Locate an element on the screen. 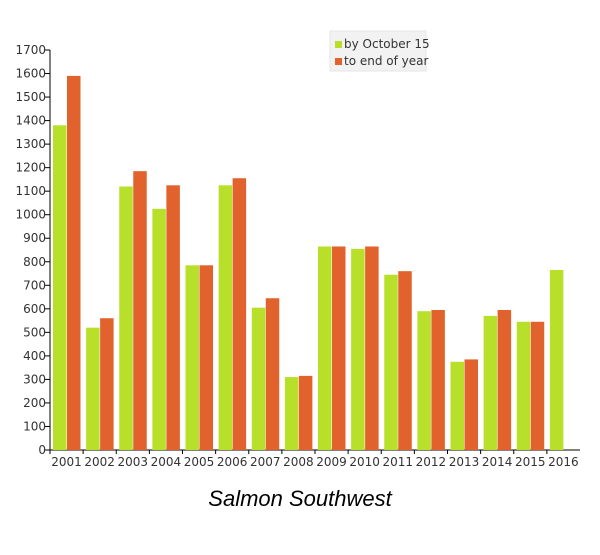 This screenshot has height=555, width=600. y-tick-label: 700 is located at coordinates (34, 285).